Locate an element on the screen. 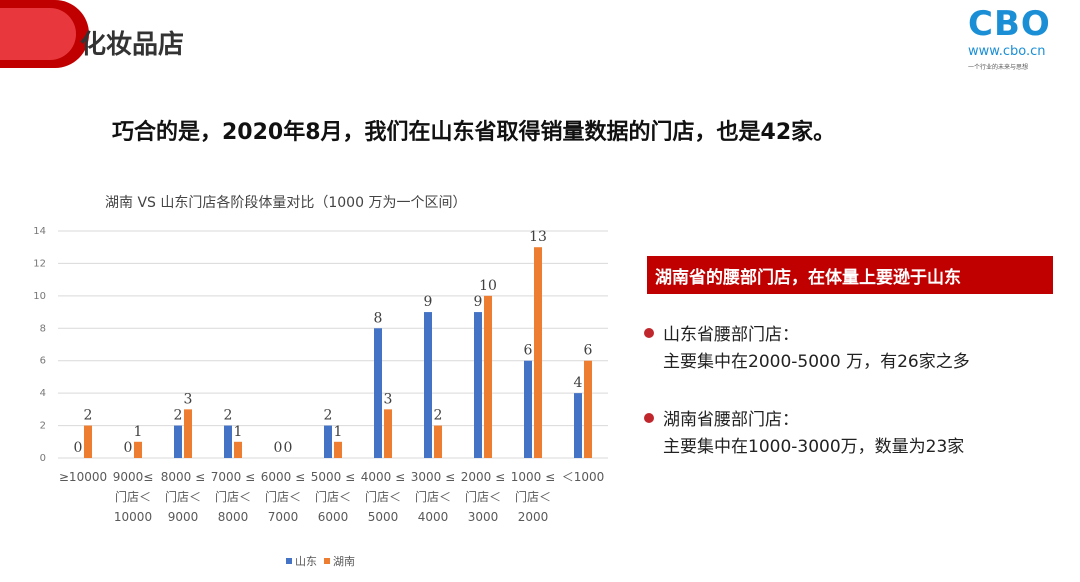  x-tick-label: 5000 ≤ 门店＜ 6000 is located at coordinates (333, 497).